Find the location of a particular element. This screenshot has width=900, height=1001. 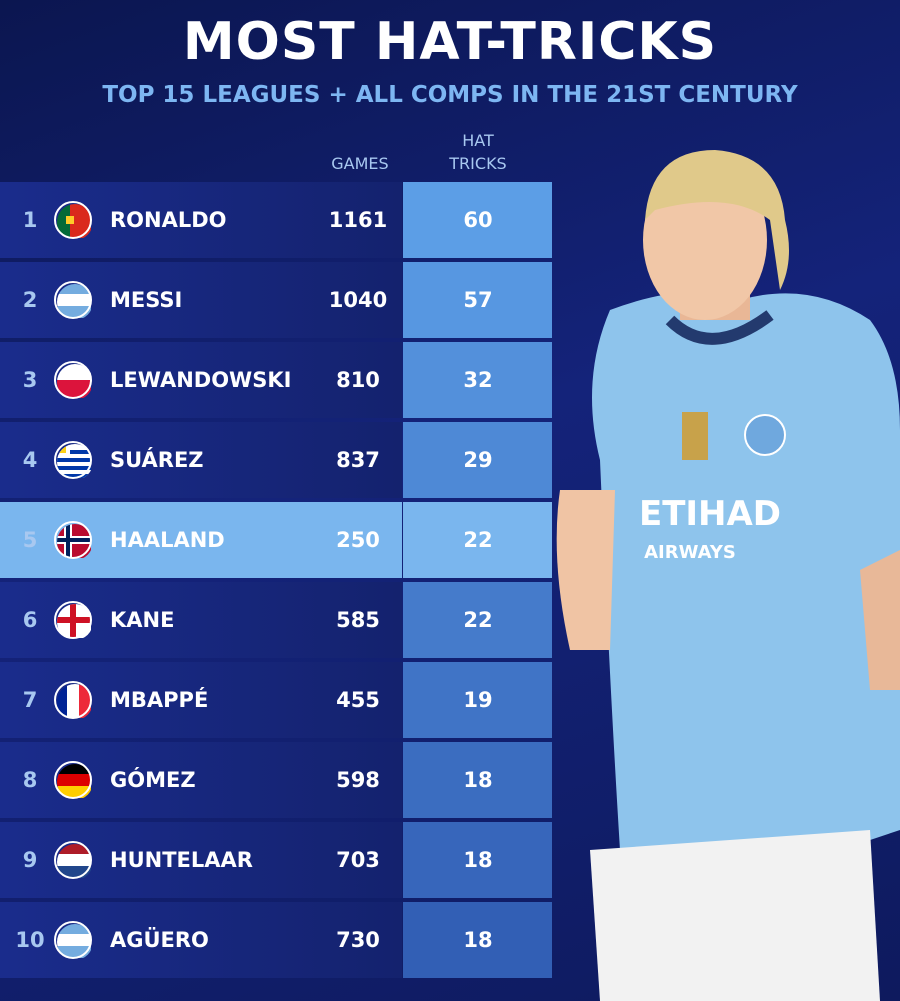

player-name: GÓMEZ is located at coordinates (153, 780).